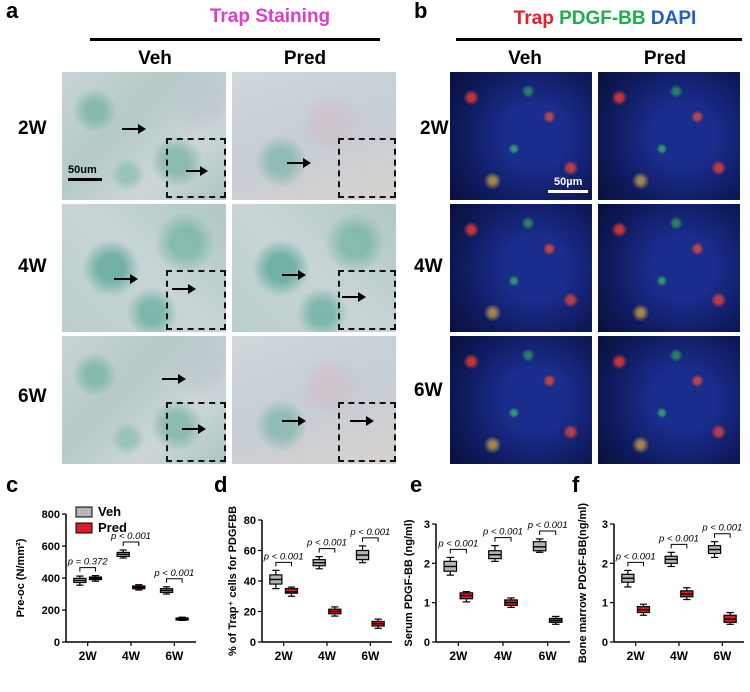 The width and height of the screenshot is (750, 692). What do you see at coordinates (250, 582) in the screenshot?
I see `chart-d-ytick-label: 40` at bounding box center [250, 582].